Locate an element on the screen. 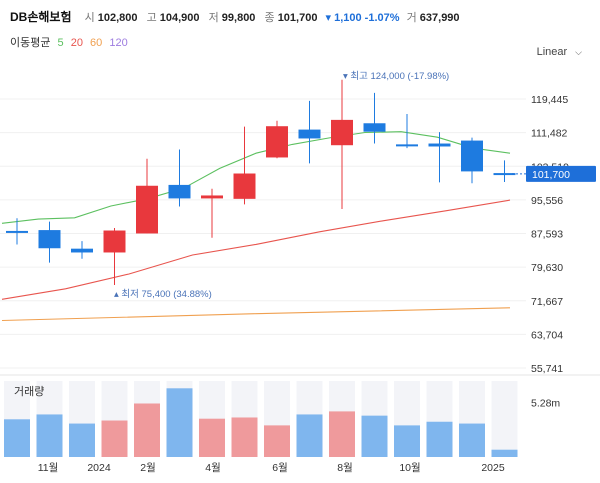 The image size is (600, 483). low-label: 저 is located at coordinates (213, 18).